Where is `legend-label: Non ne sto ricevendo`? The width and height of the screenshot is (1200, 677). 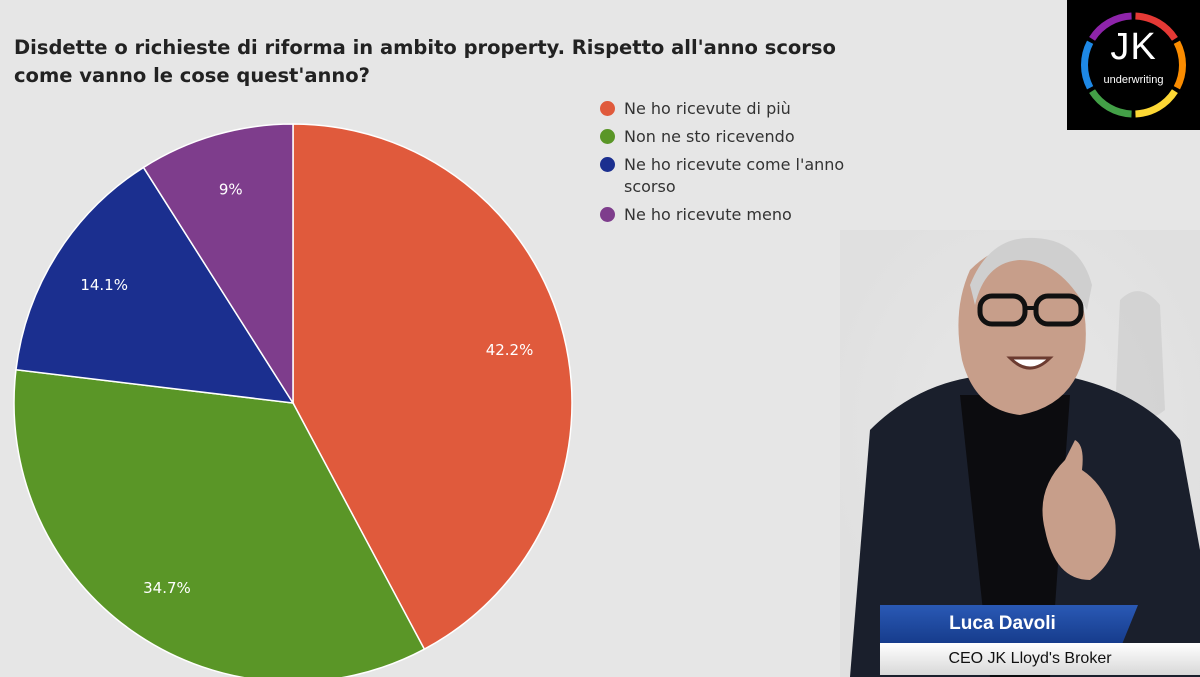
legend-label: Non ne sto ricevendo is located at coordinates (709, 136).